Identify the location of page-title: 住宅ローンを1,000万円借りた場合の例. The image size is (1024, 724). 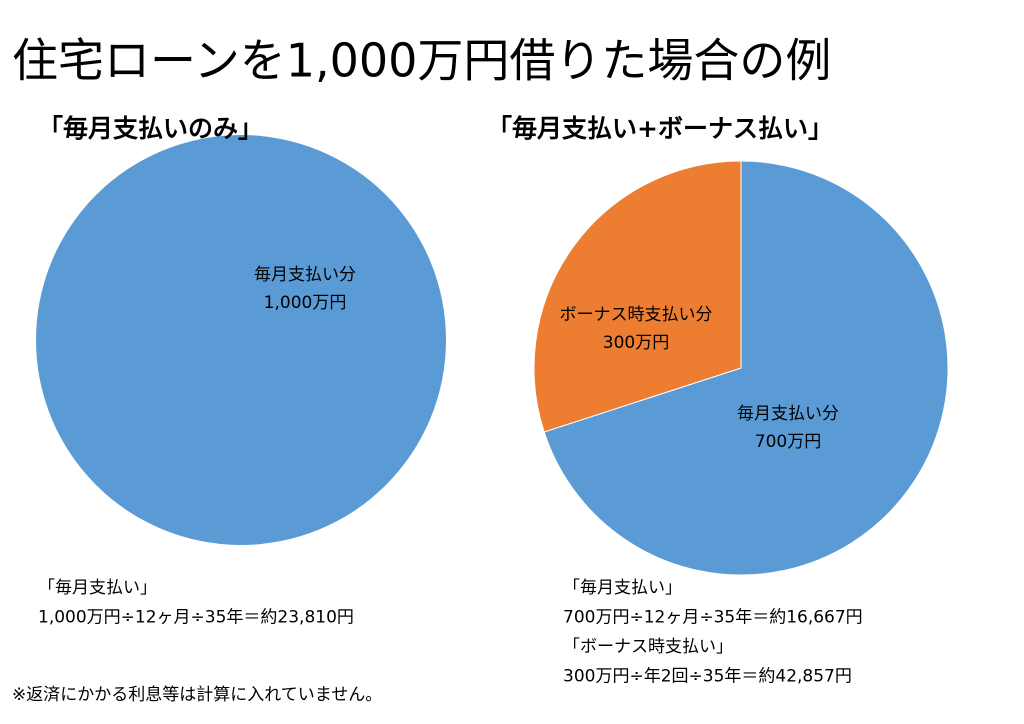
(421, 61).